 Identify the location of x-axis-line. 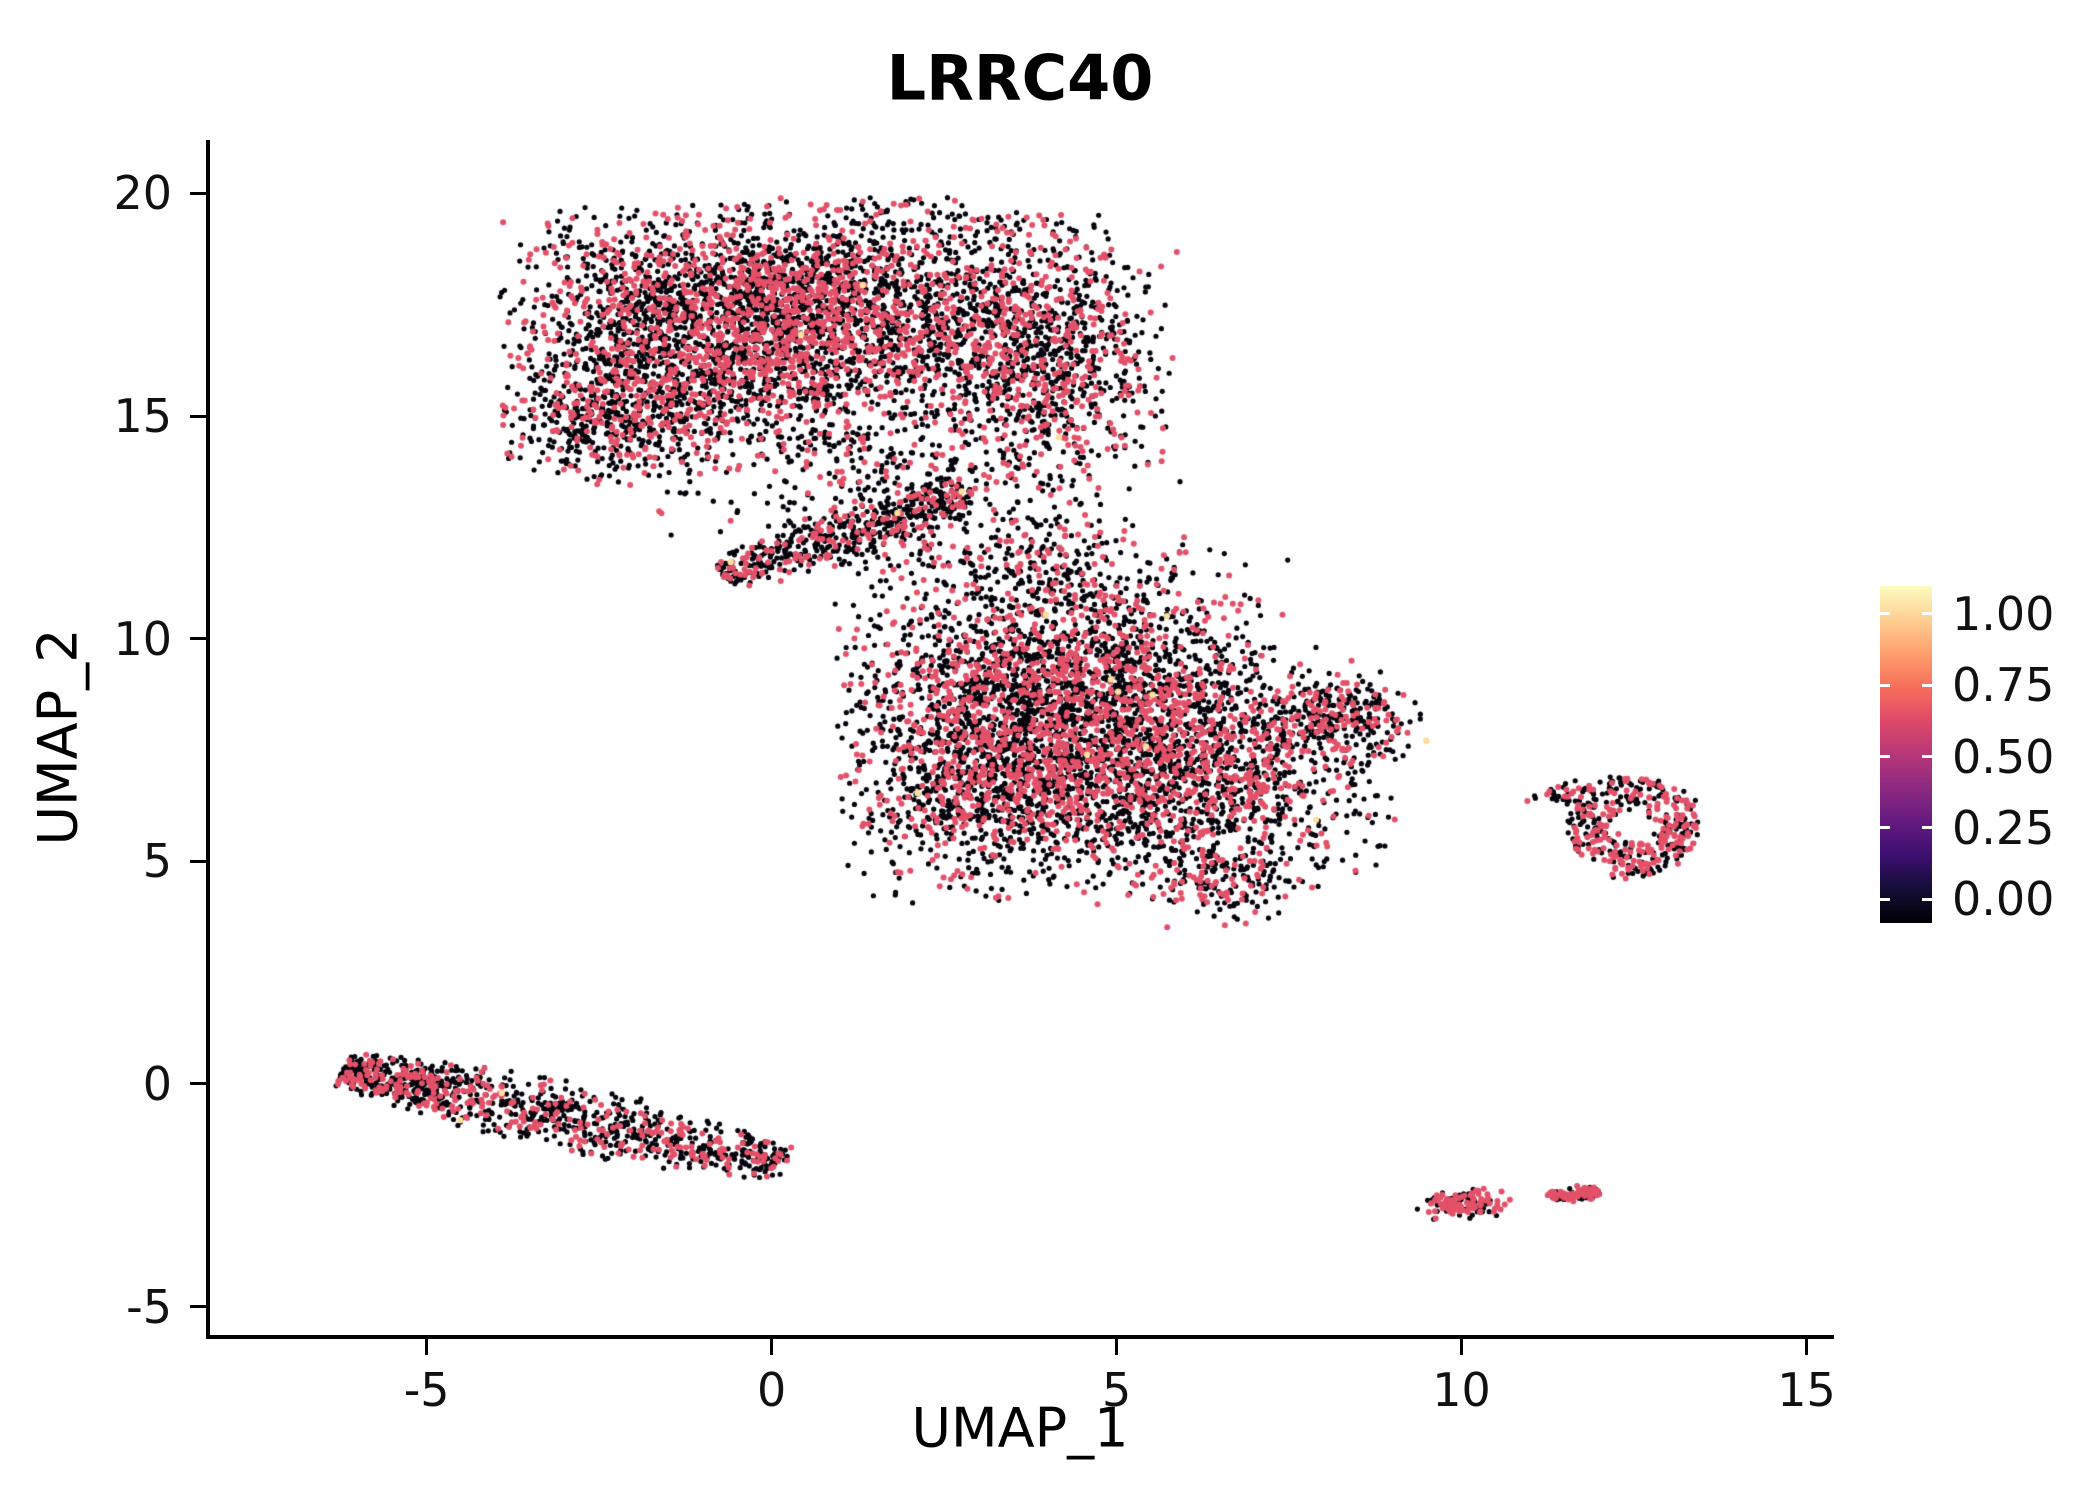
(1020, 1337).